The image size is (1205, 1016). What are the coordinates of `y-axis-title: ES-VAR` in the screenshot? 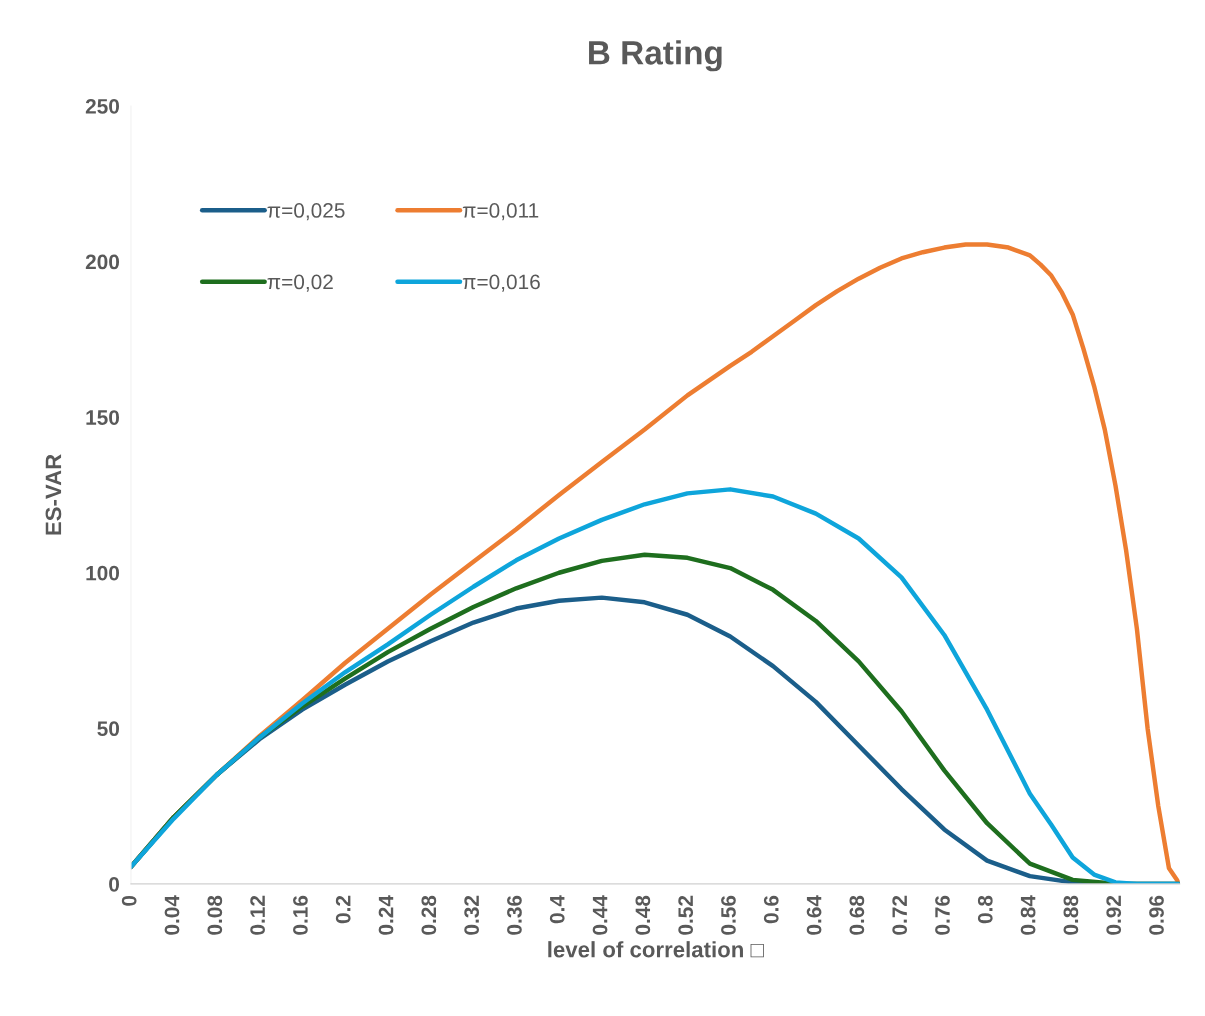 It's located at (53, 494).